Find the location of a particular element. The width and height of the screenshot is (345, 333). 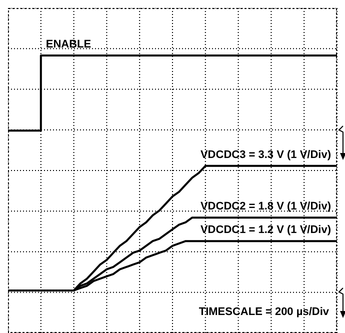

series-label: VDCDC1 = 1.2 V (1 V/Div) is located at coordinates (266, 230).